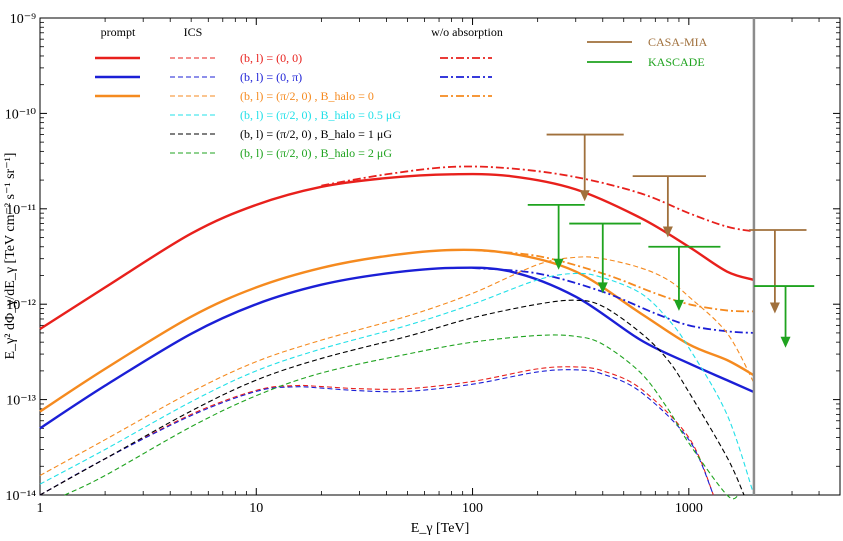 The image size is (843, 541). What do you see at coordinates (689, 508) in the screenshot?
I see `x-tick-label: 1000` at bounding box center [689, 508].